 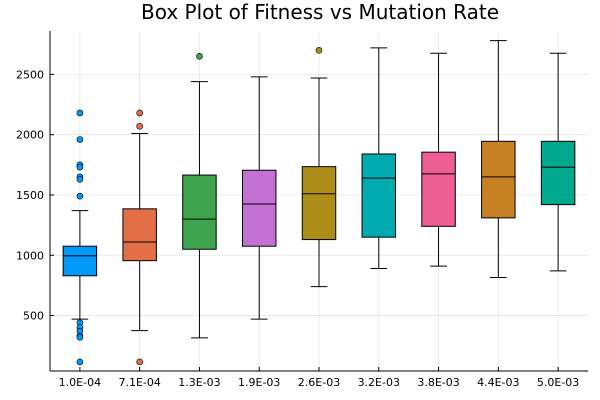 I want to click on y-tick-label: 2000, so click(x=30, y=135).